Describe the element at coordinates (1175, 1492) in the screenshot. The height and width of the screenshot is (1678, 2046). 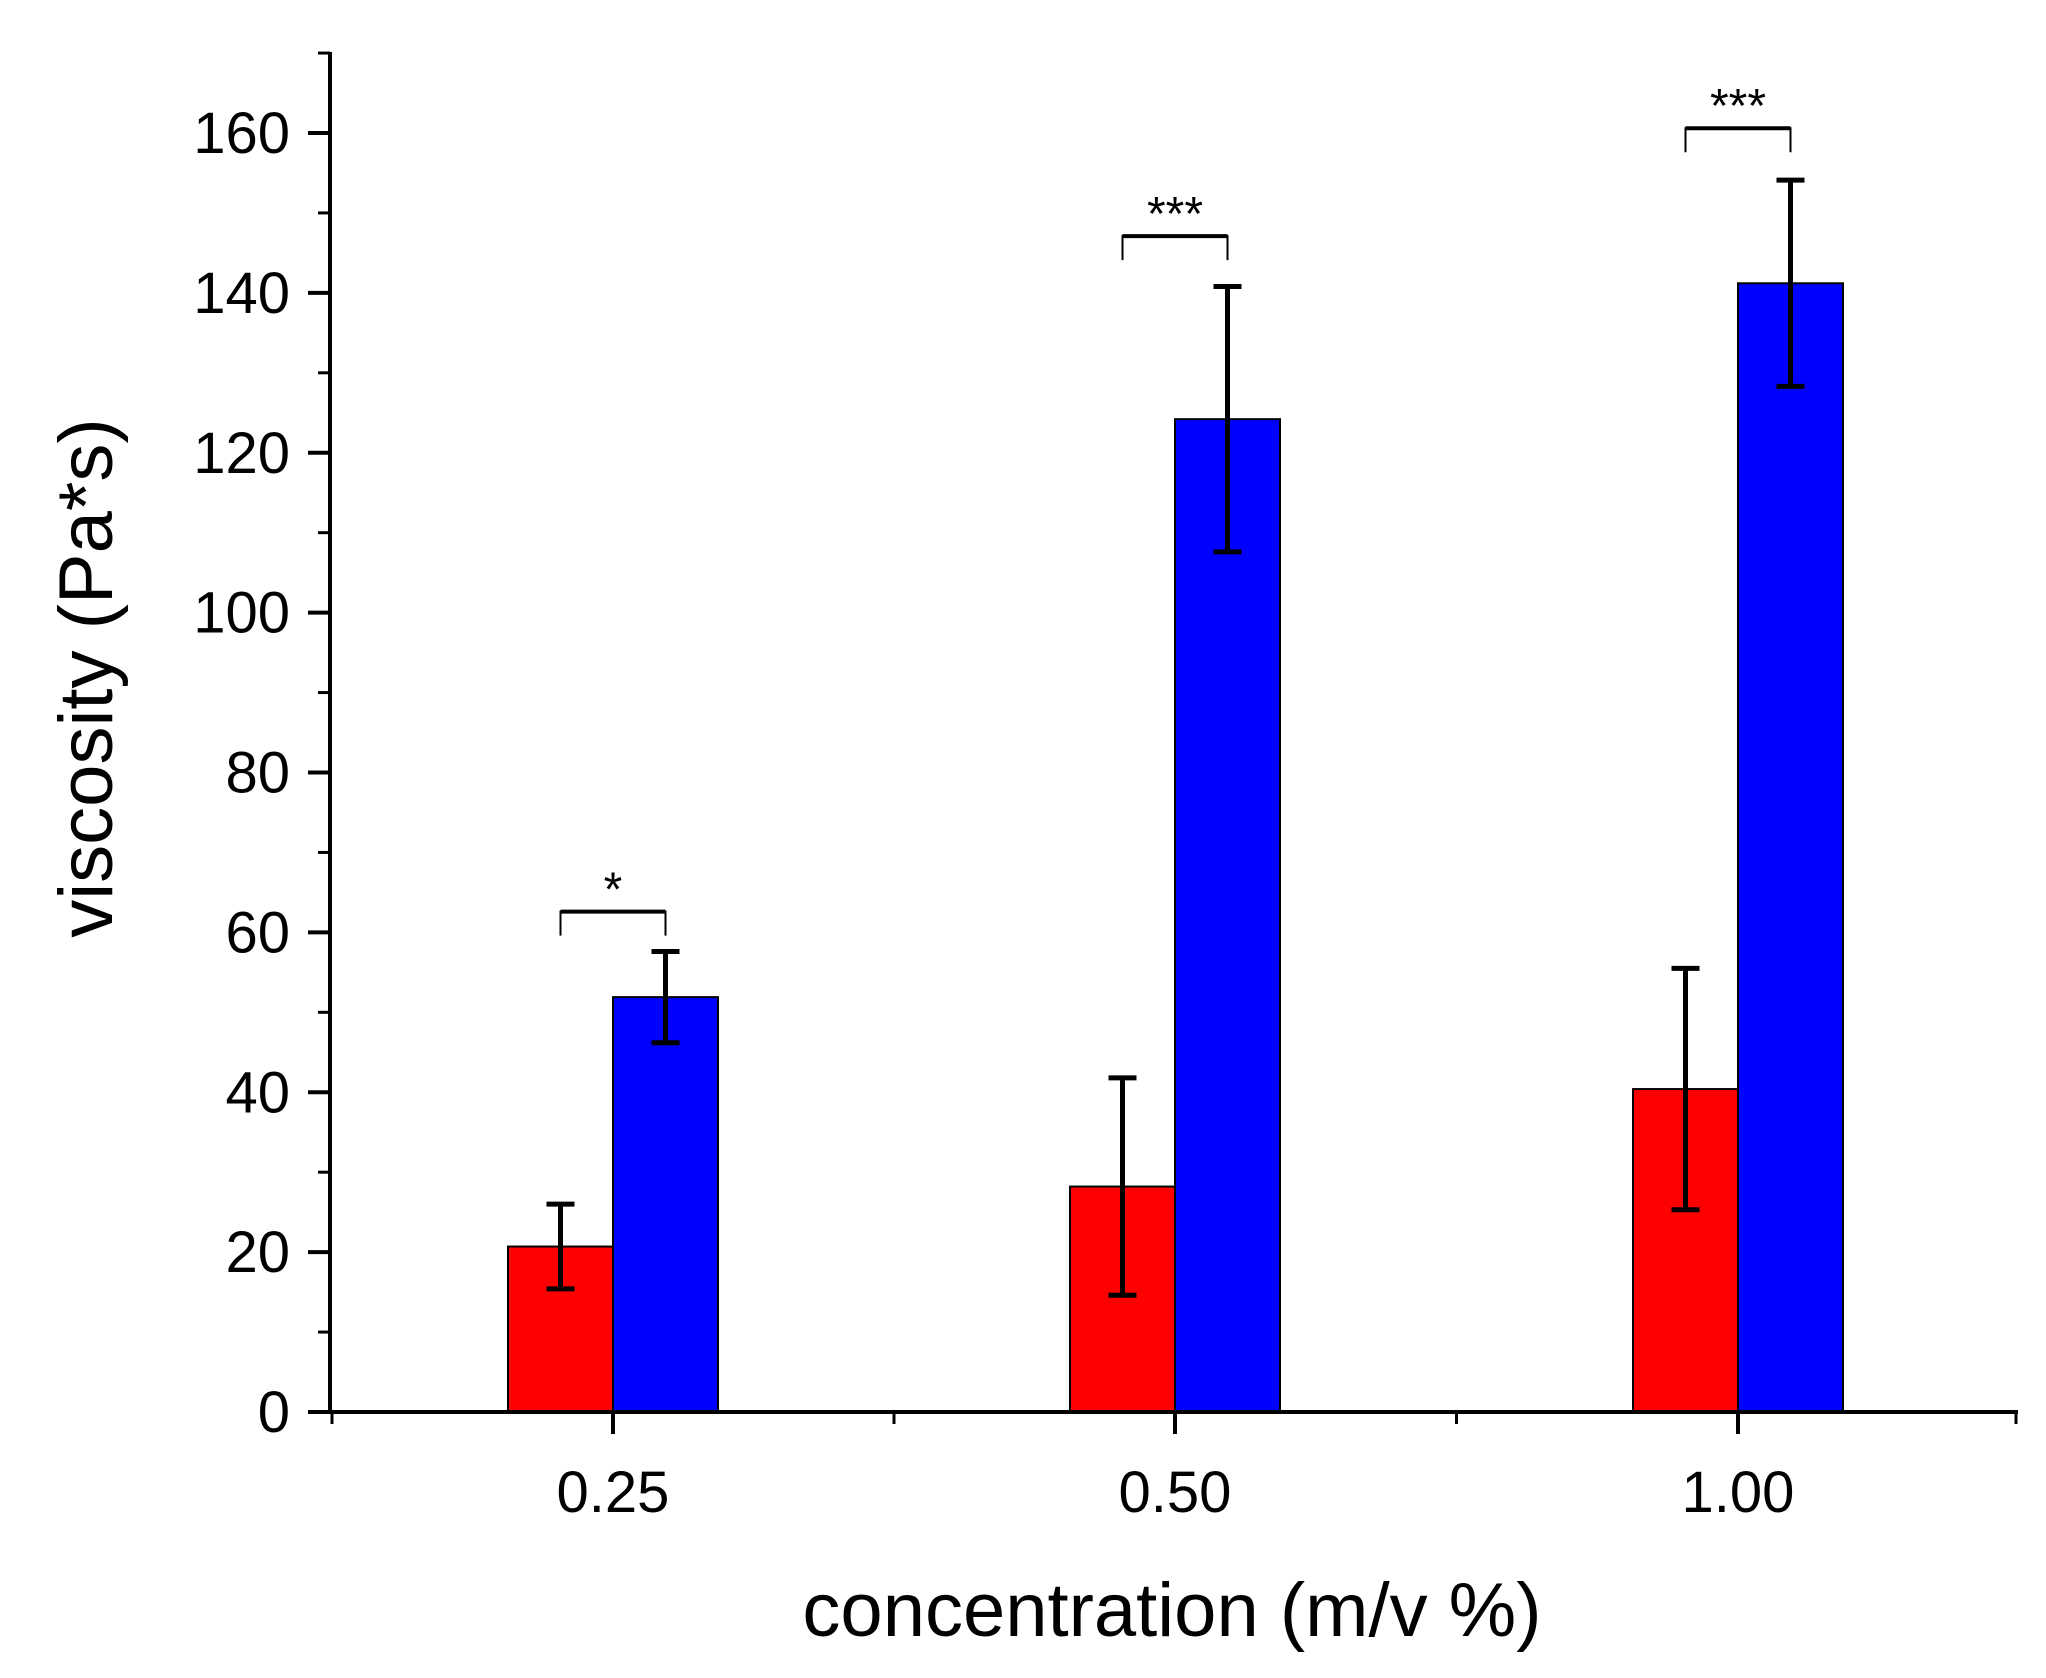
I see `x-tick-label-0.50: 0.50` at that location.